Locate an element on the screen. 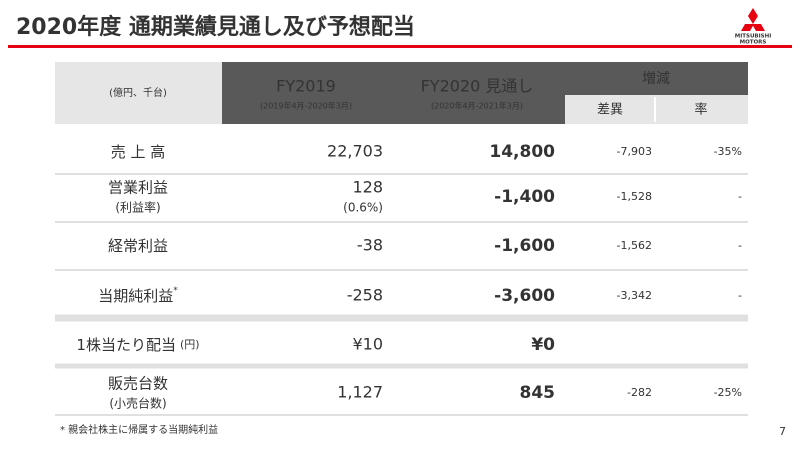 The width and height of the screenshot is (800, 450). fy2020-value: -1,600 is located at coordinates (524, 246).